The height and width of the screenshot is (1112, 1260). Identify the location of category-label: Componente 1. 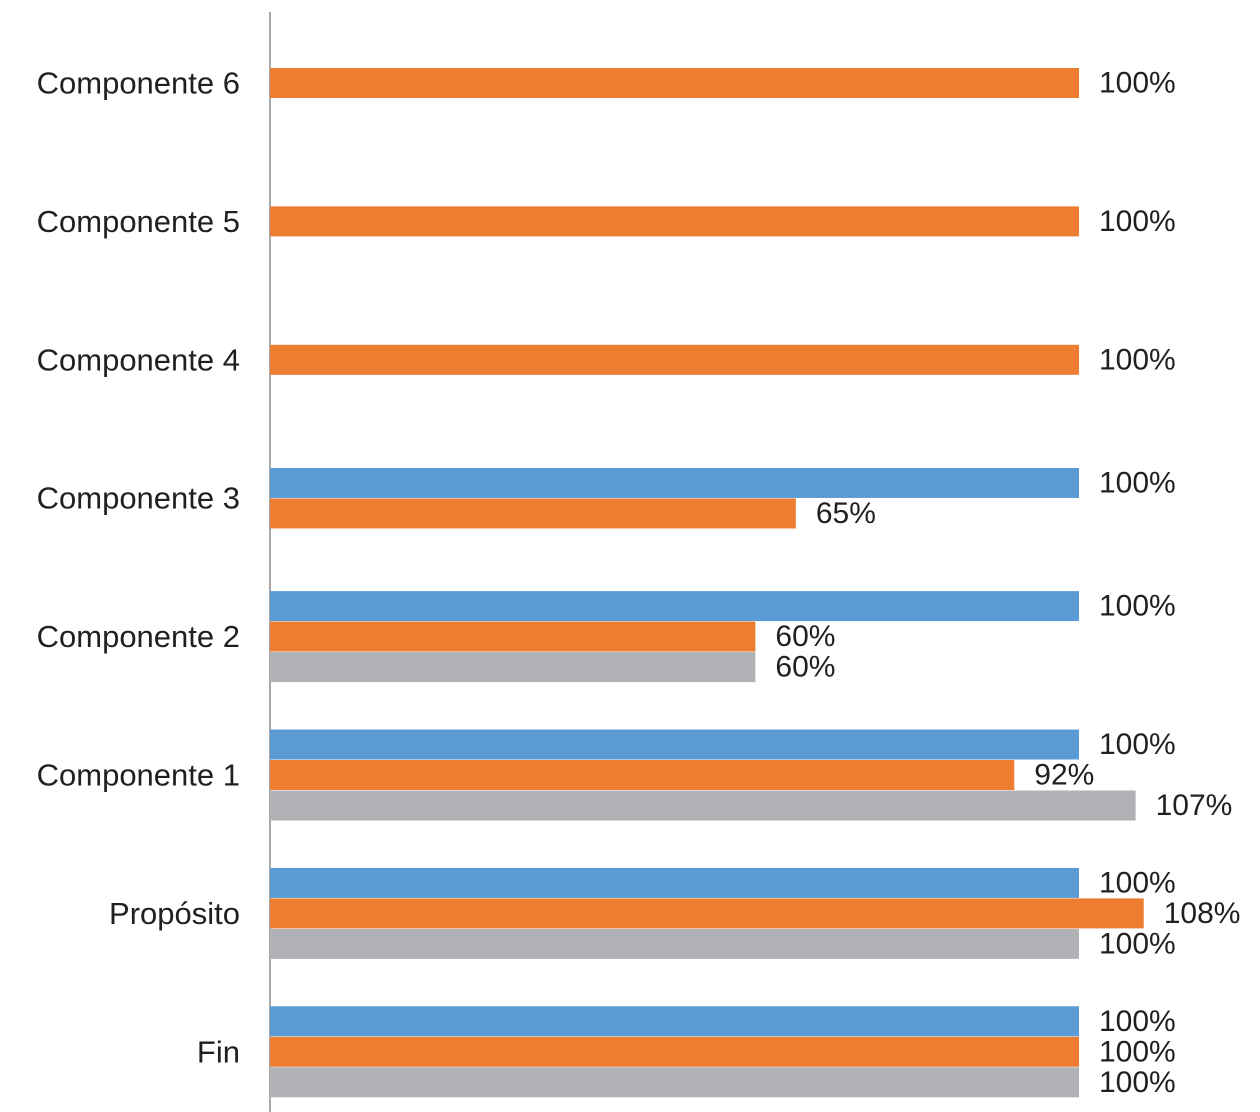
(138, 775).